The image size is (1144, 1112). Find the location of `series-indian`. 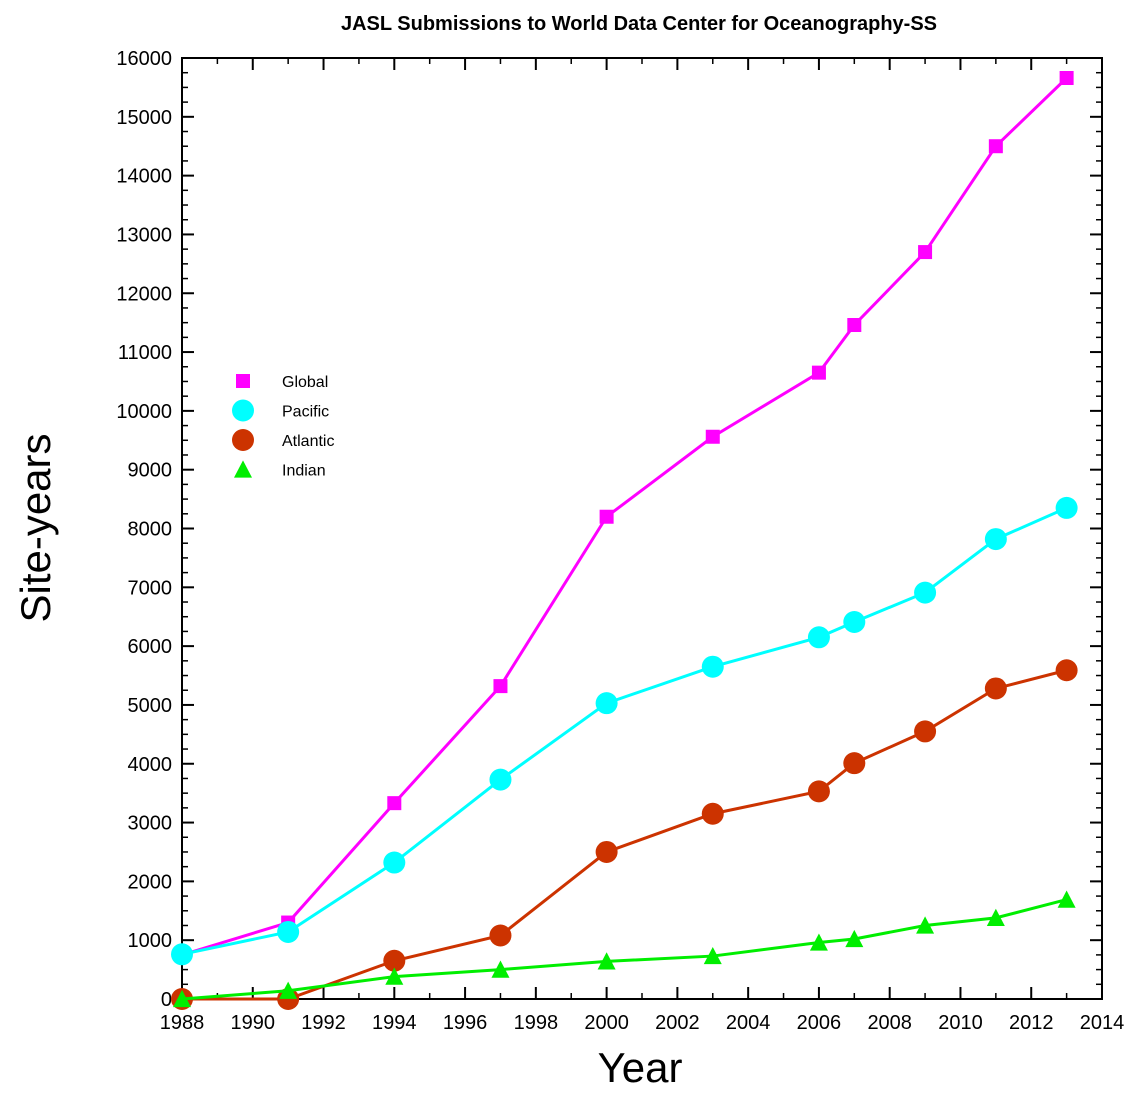

series-indian is located at coordinates (624, 949).